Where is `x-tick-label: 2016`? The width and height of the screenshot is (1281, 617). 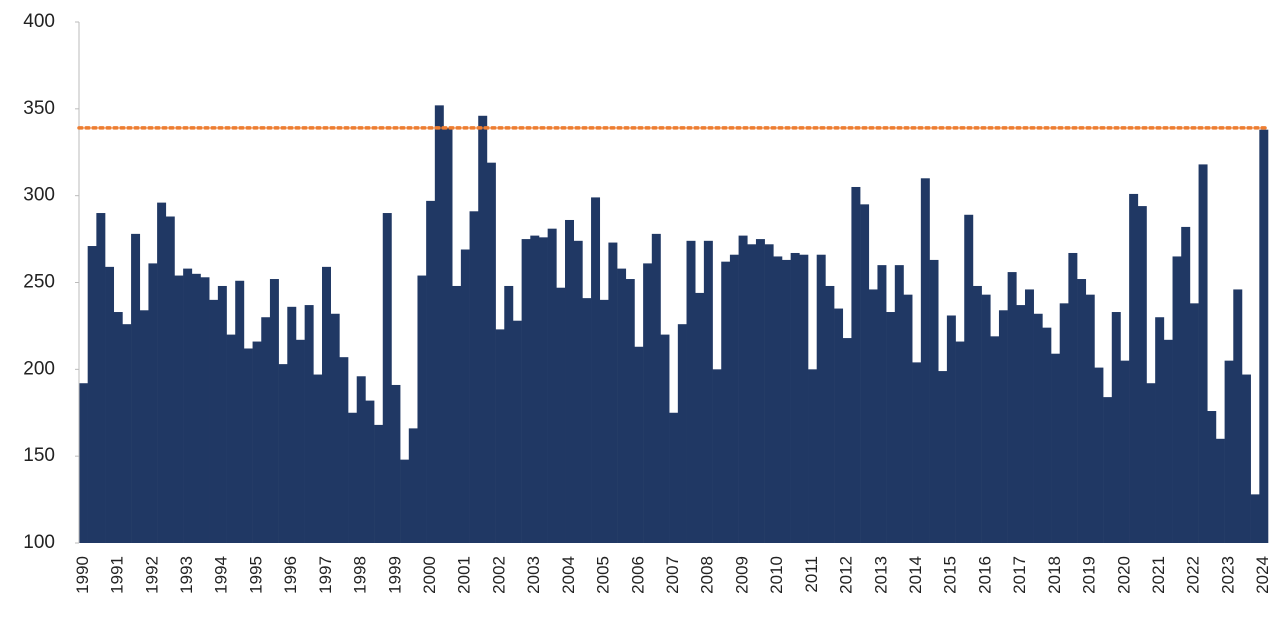
x-tick-label: 2016 is located at coordinates (984, 575).